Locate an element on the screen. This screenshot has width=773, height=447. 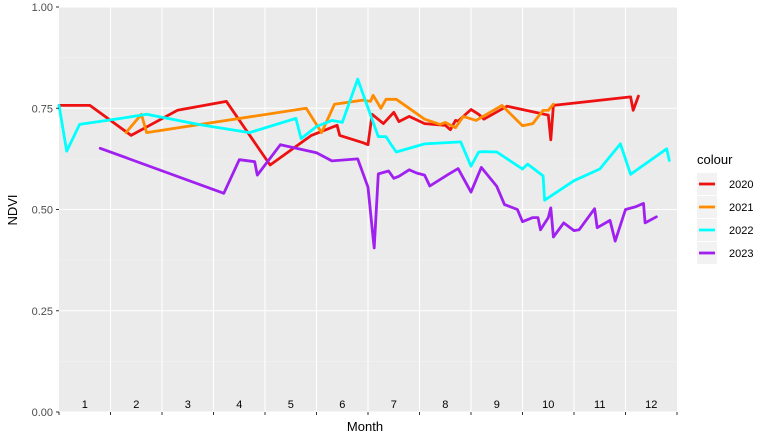
month-label: 2 is located at coordinates (136, 405).